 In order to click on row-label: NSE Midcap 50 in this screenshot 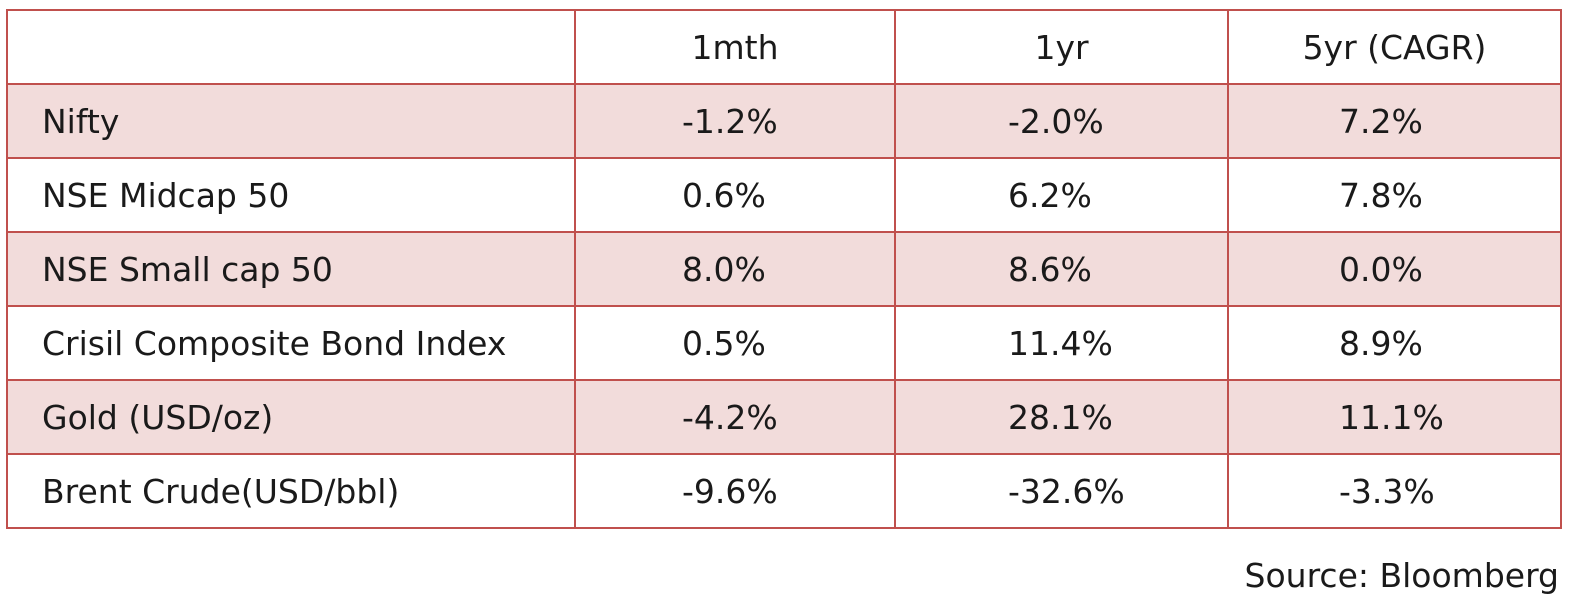, I will do `click(291, 195)`.